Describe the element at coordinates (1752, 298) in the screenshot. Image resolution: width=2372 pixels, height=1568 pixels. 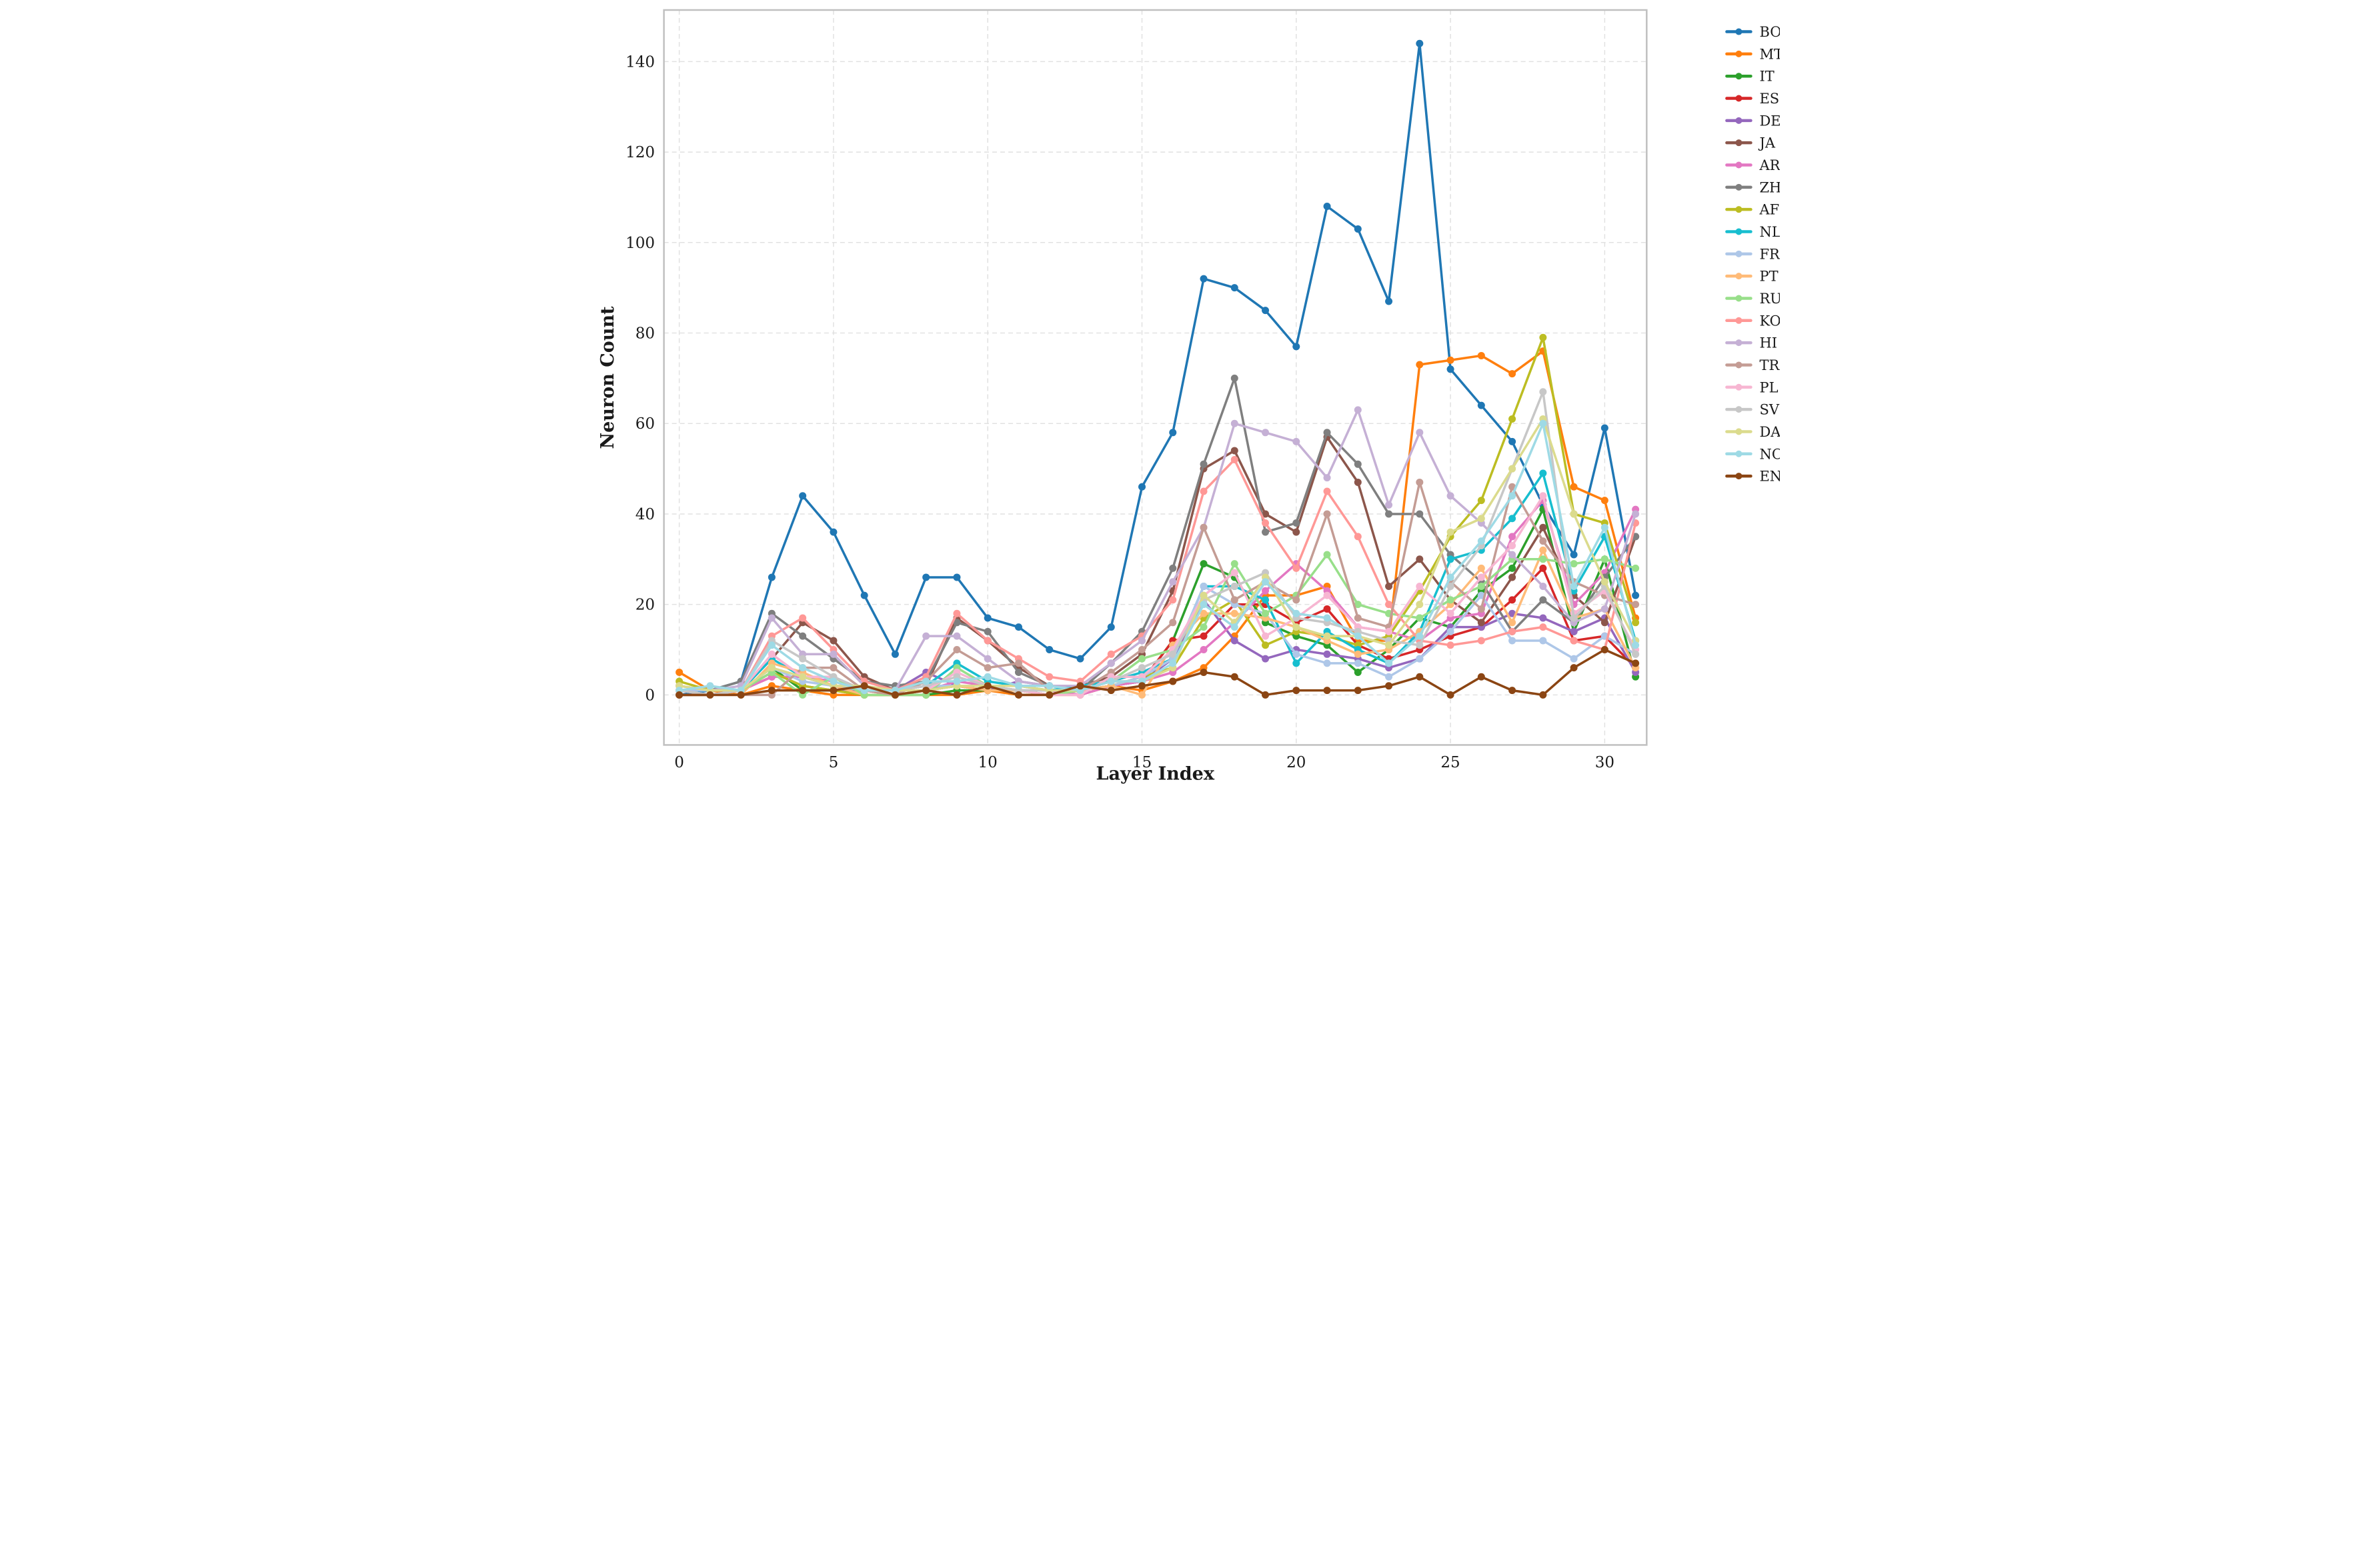
I see `legend-item-RU: RU` at that location.